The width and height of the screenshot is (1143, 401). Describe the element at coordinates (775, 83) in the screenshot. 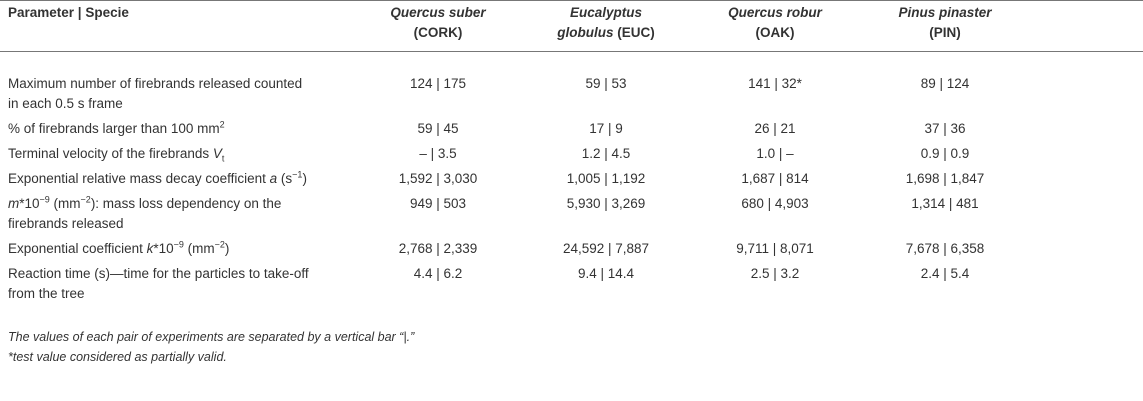

I see `data-cell: 141 | 32*` at that location.